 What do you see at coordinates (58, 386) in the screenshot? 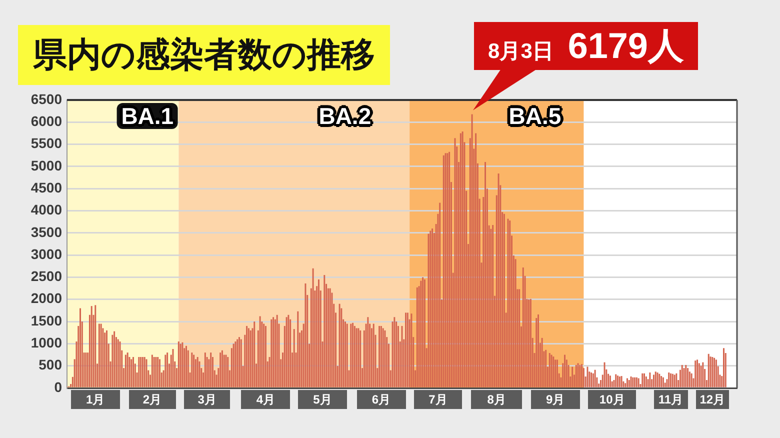
I see `y-tick-label: 0` at bounding box center [58, 386].